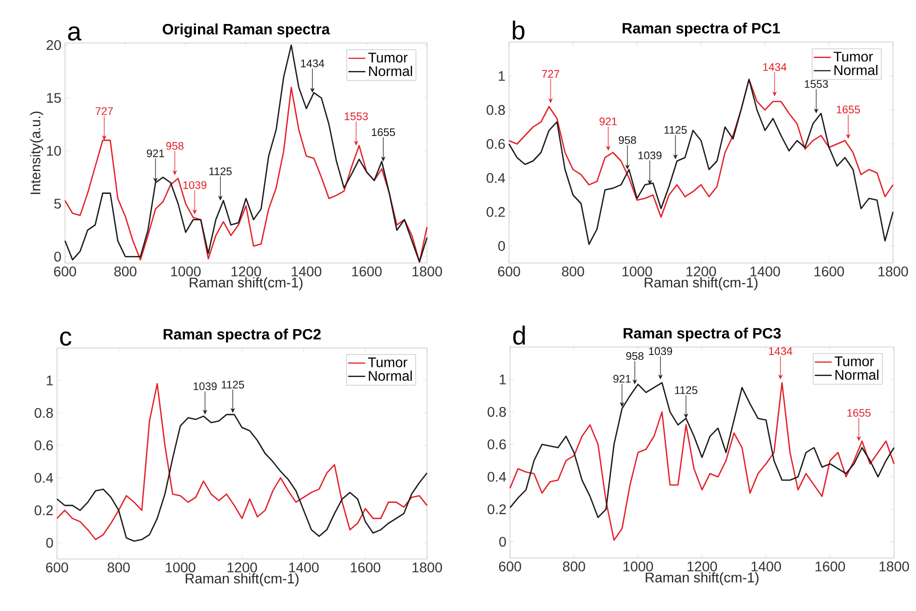 The image size is (916, 611). What do you see at coordinates (519, 335) in the screenshot?
I see `text: d` at bounding box center [519, 335].